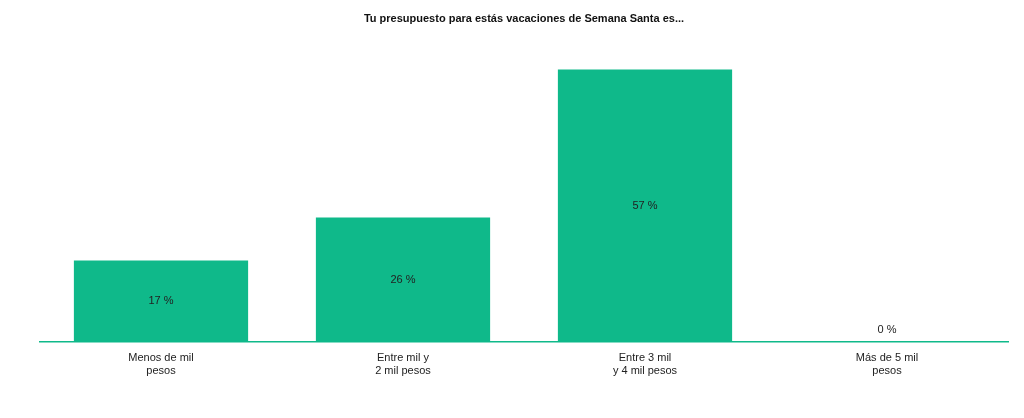  Describe the element at coordinates (403, 278) in the screenshot. I see `data-label: 26 %` at that location.